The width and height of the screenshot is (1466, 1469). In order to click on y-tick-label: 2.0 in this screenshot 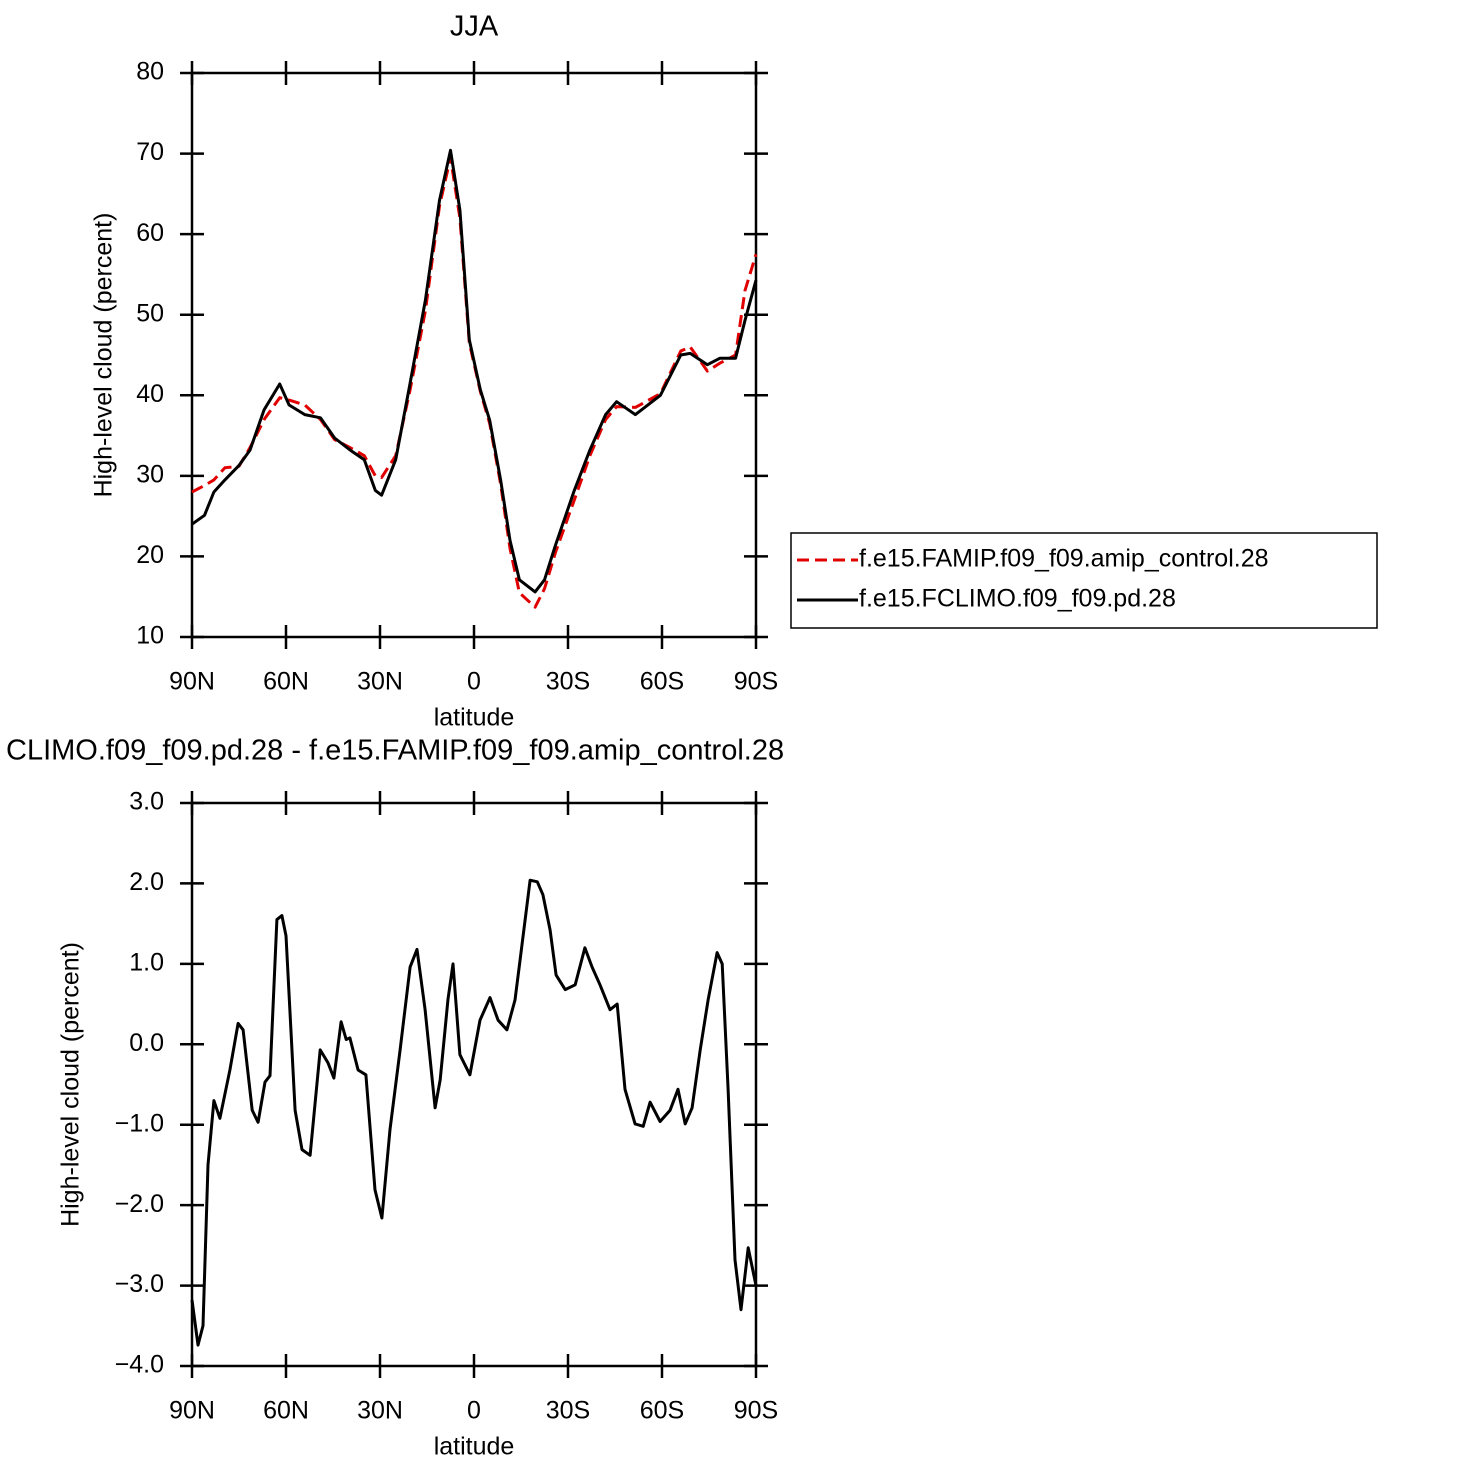, I will do `click(146, 882)`.